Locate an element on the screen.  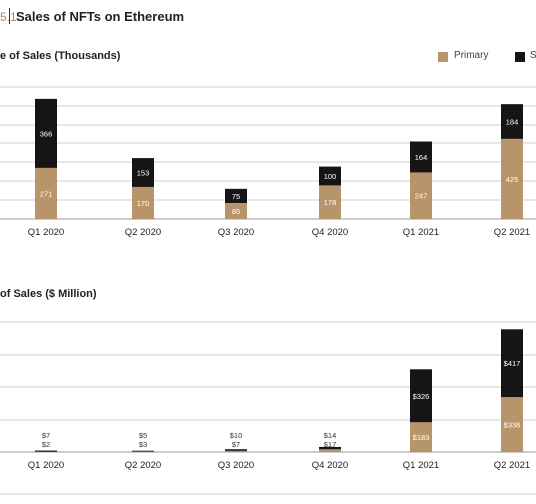
data-label-primary-dollars-4: $183 is located at coordinates (421, 437).